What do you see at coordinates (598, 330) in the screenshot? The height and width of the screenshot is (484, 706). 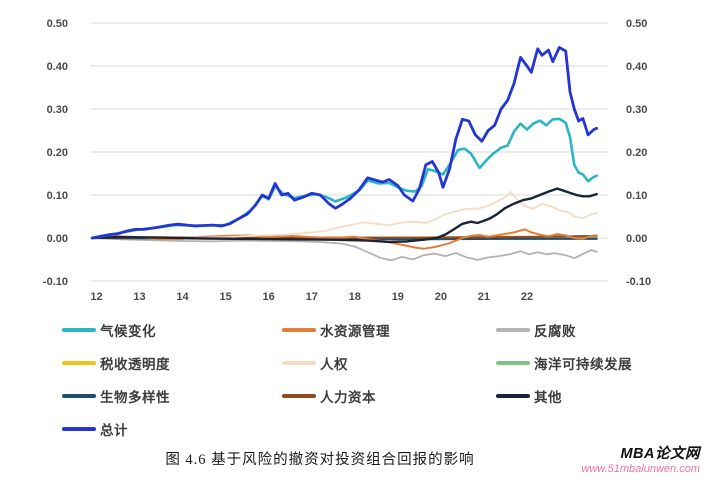 I see `legend-item-anti-corruption: 反腐败` at bounding box center [598, 330].